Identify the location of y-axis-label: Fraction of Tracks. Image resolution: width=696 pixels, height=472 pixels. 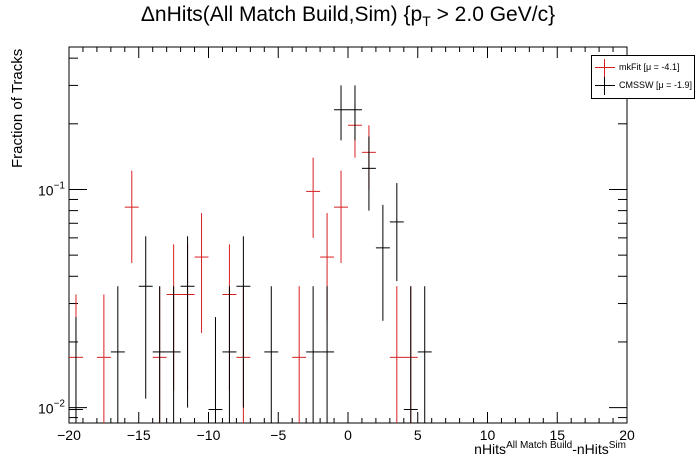
(17, 108).